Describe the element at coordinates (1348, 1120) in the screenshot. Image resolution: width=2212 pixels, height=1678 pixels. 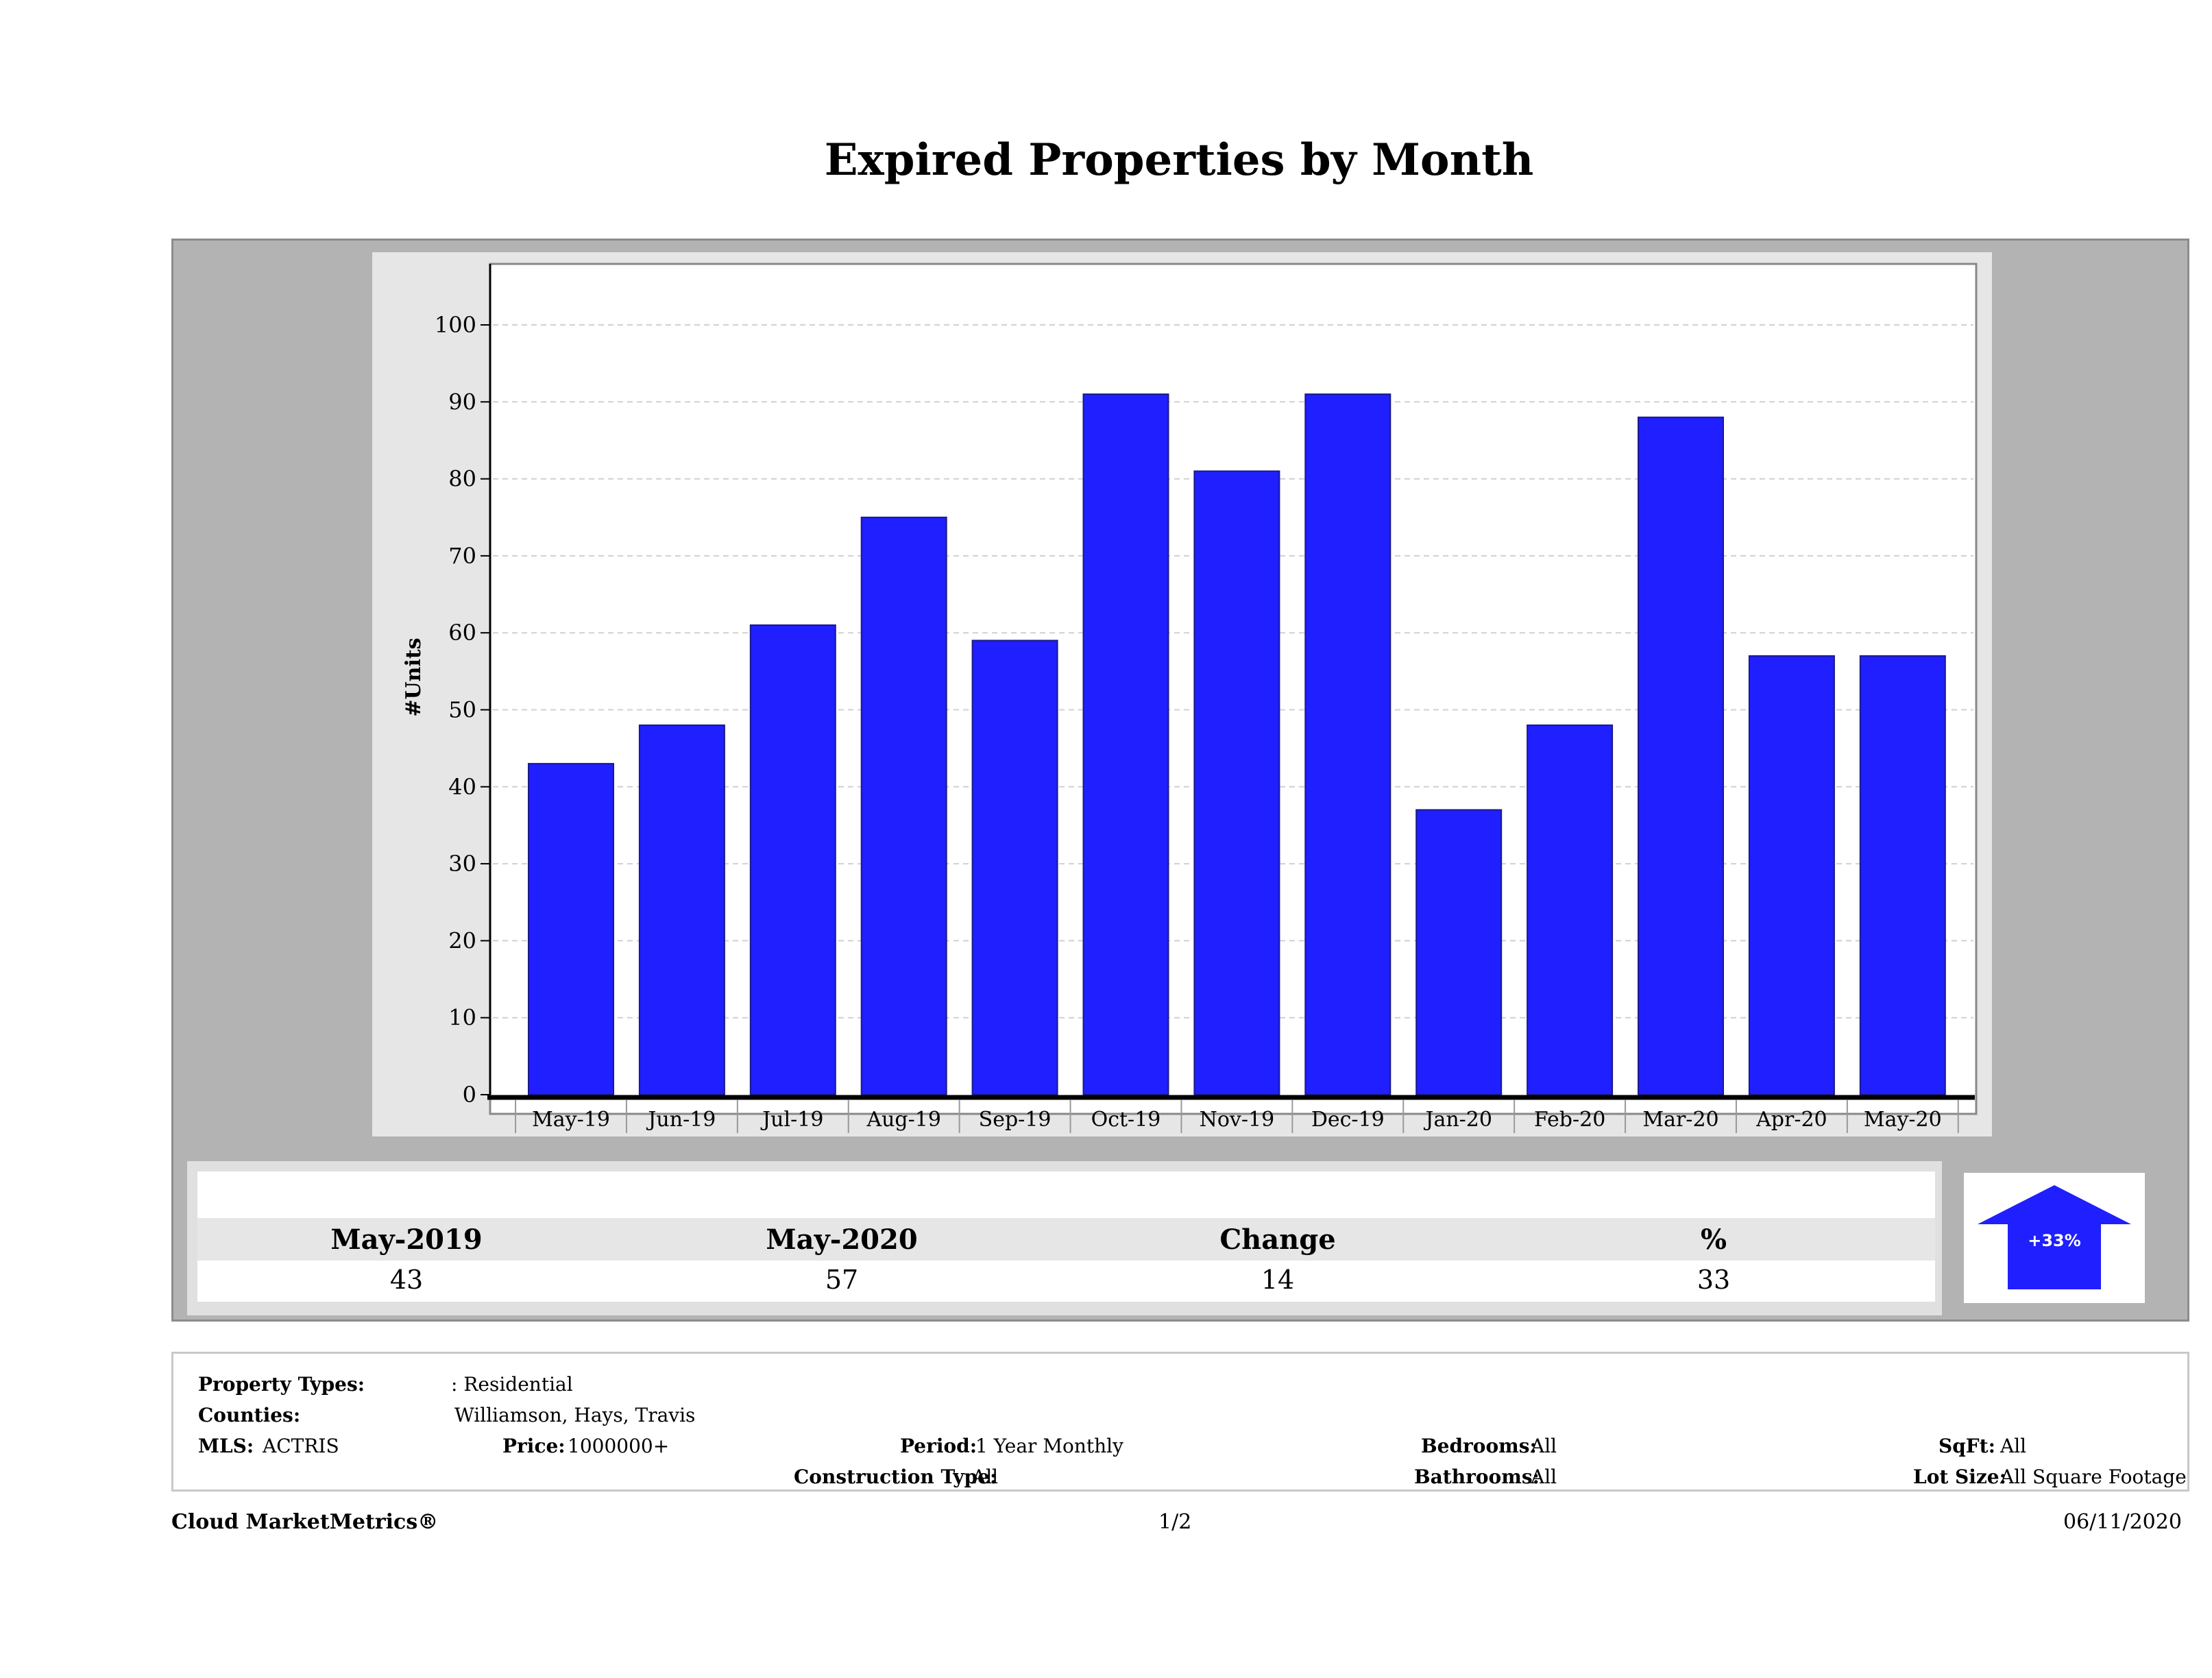
I see `x-tick-label: Dec-19` at that location.